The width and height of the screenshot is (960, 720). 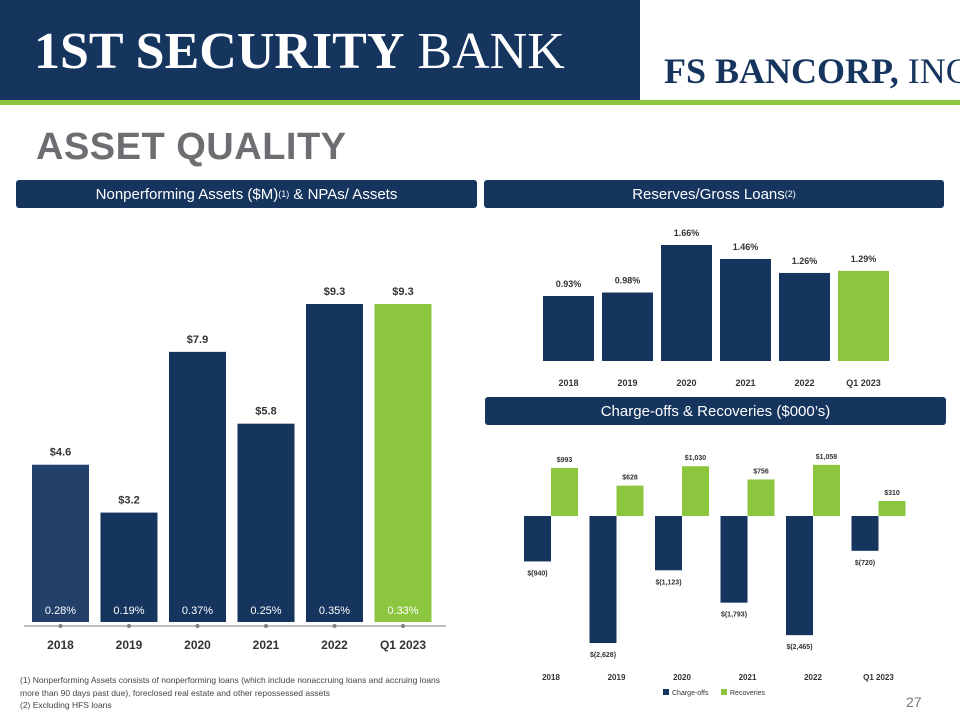 I want to click on npa-title: Nonperforming Assets ($M), so click(x=187, y=194).